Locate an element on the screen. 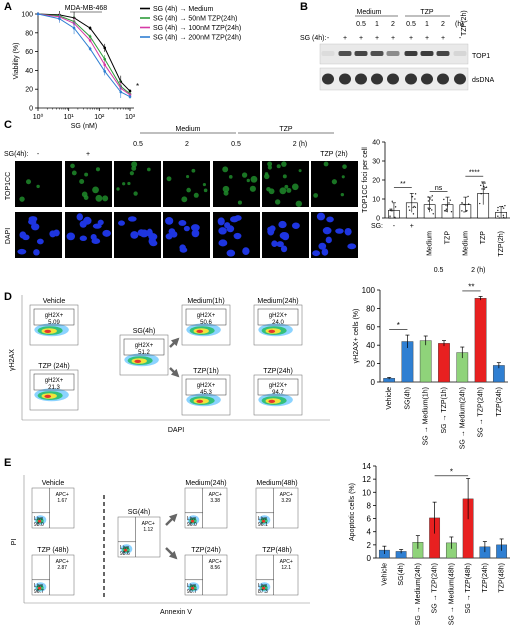 The image size is (520, 641). category-label: Vehicle is located at coordinates (384, 574).